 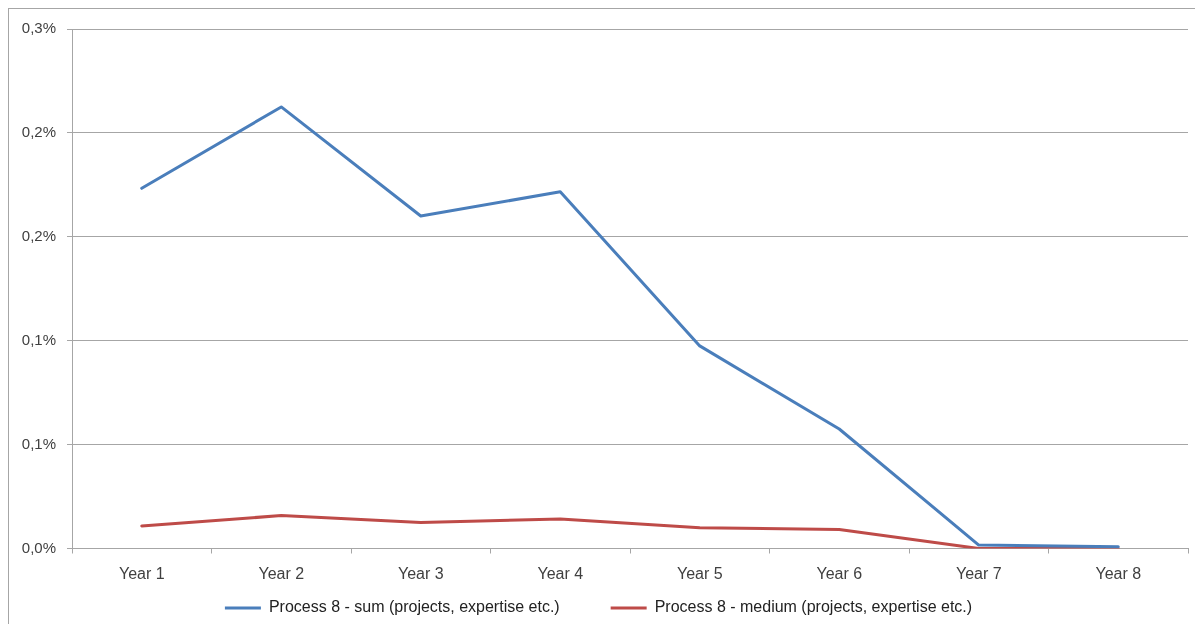 What do you see at coordinates (420, 573) in the screenshot?
I see `x-tick-label: Year 3` at bounding box center [420, 573].